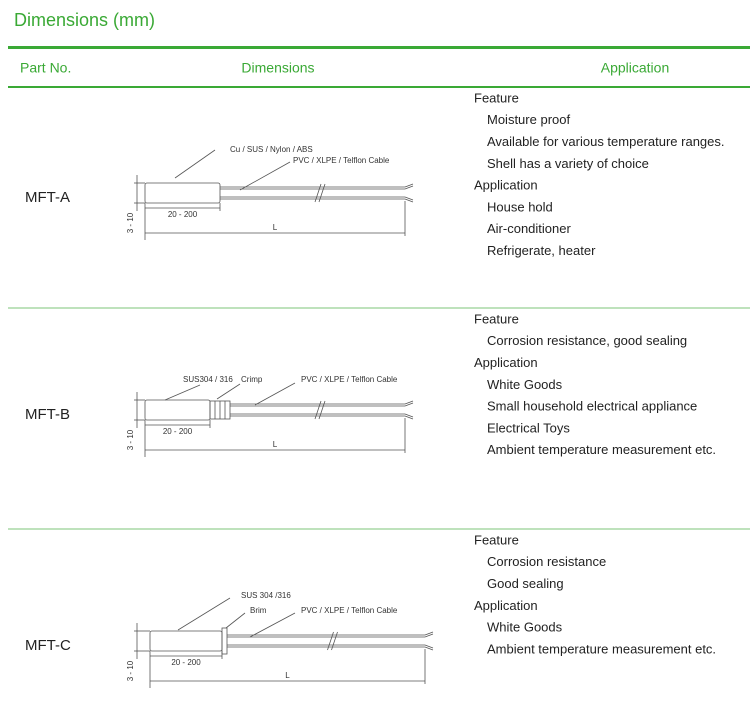  I want to click on title: Dimensions (mm), so click(84, 20).